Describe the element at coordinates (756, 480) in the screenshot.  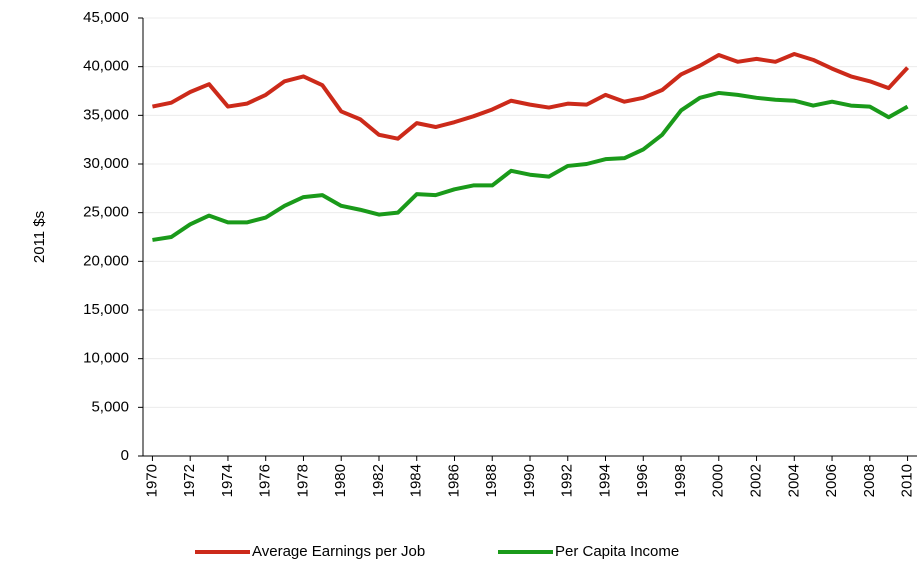
I see `x-tick-label: 2002` at that location.